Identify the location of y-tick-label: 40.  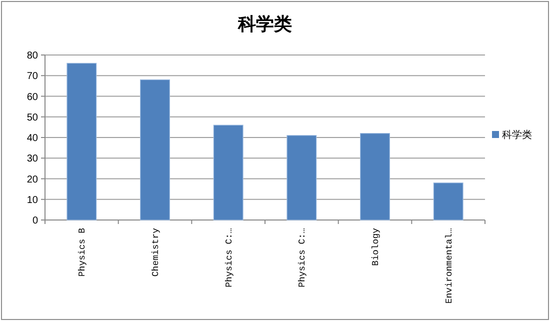
(32, 138).